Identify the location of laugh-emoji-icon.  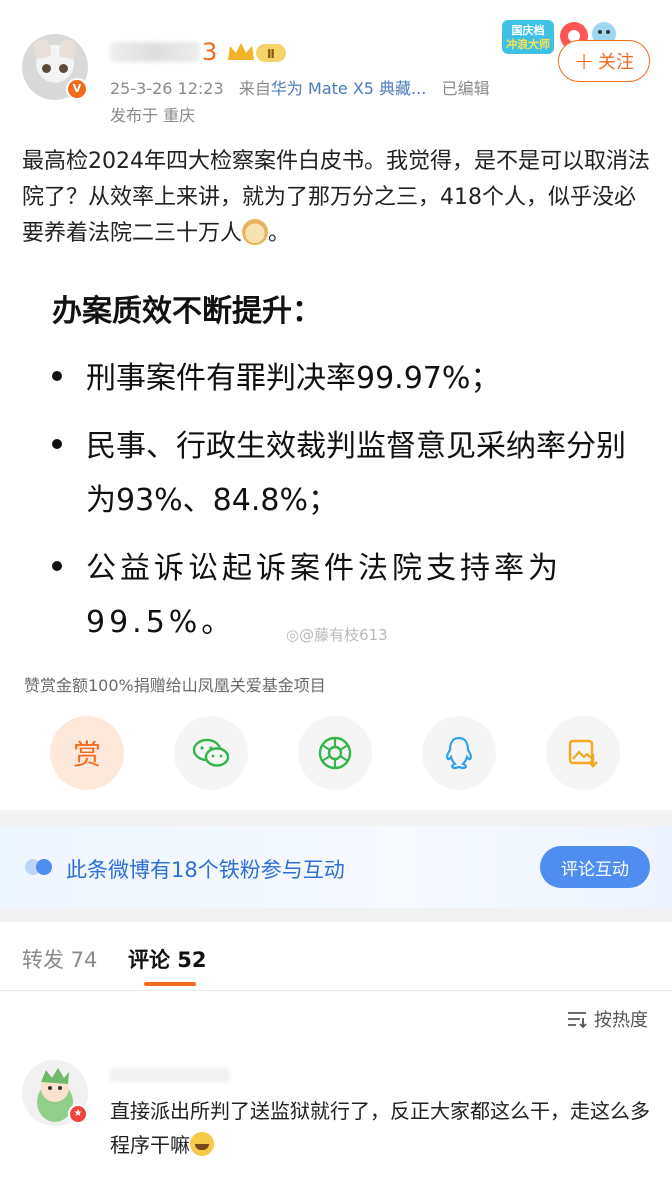
(202, 1144).